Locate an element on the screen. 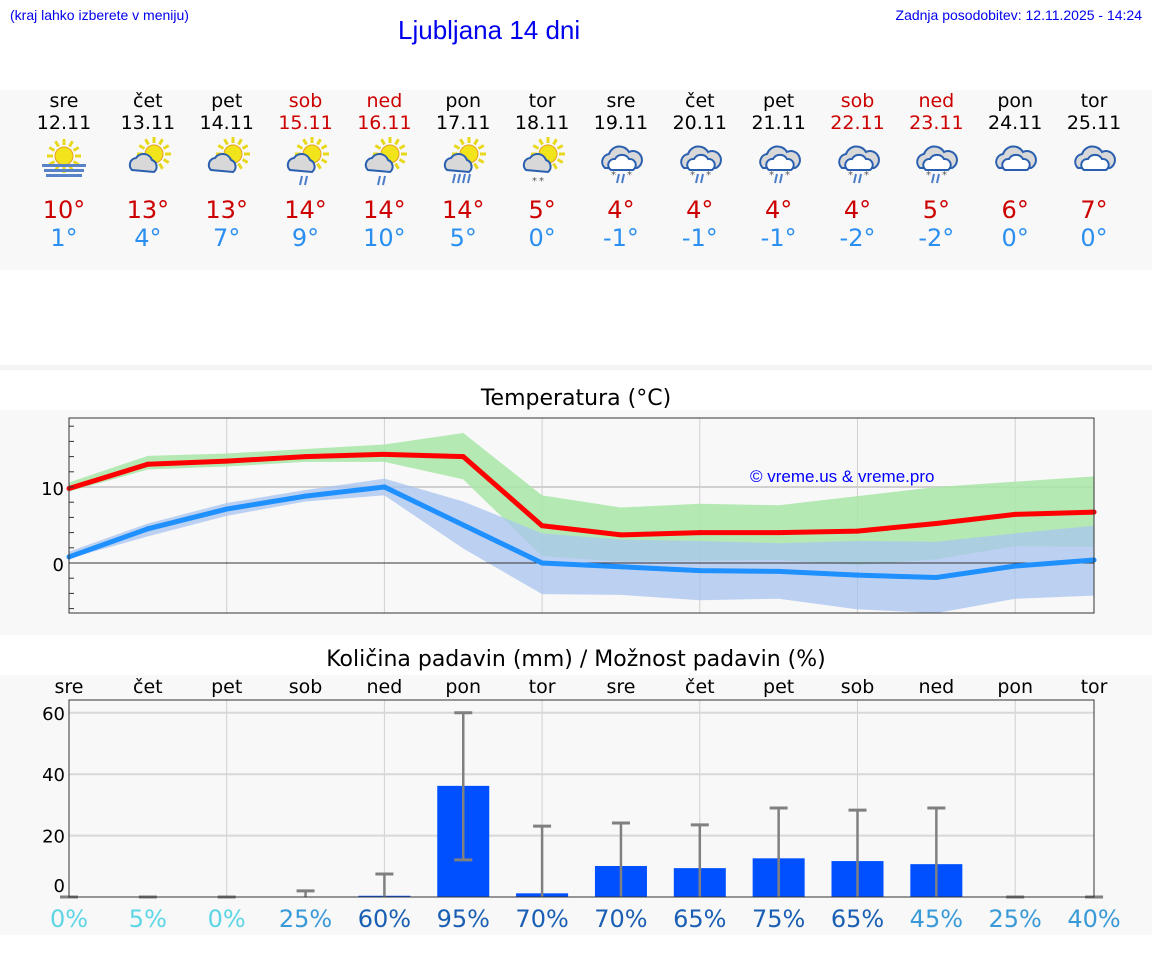 Image resolution: width=1152 pixels, height=975 pixels. min-temperature: 1° is located at coordinates (64, 238).